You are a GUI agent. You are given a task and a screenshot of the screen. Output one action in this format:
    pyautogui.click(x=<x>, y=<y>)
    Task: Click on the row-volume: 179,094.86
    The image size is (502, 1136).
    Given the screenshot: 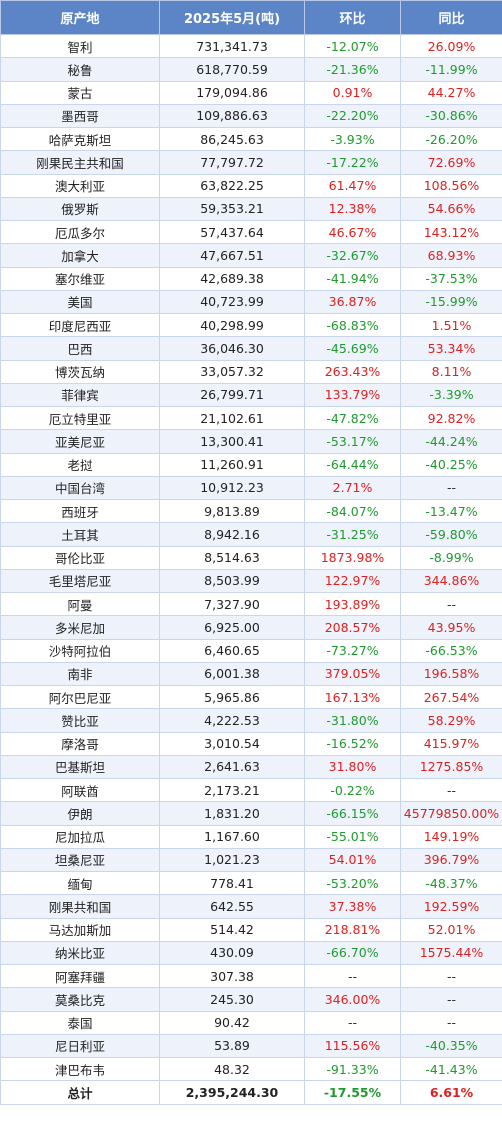 What is the action you would take?
    pyautogui.click(x=232, y=92)
    